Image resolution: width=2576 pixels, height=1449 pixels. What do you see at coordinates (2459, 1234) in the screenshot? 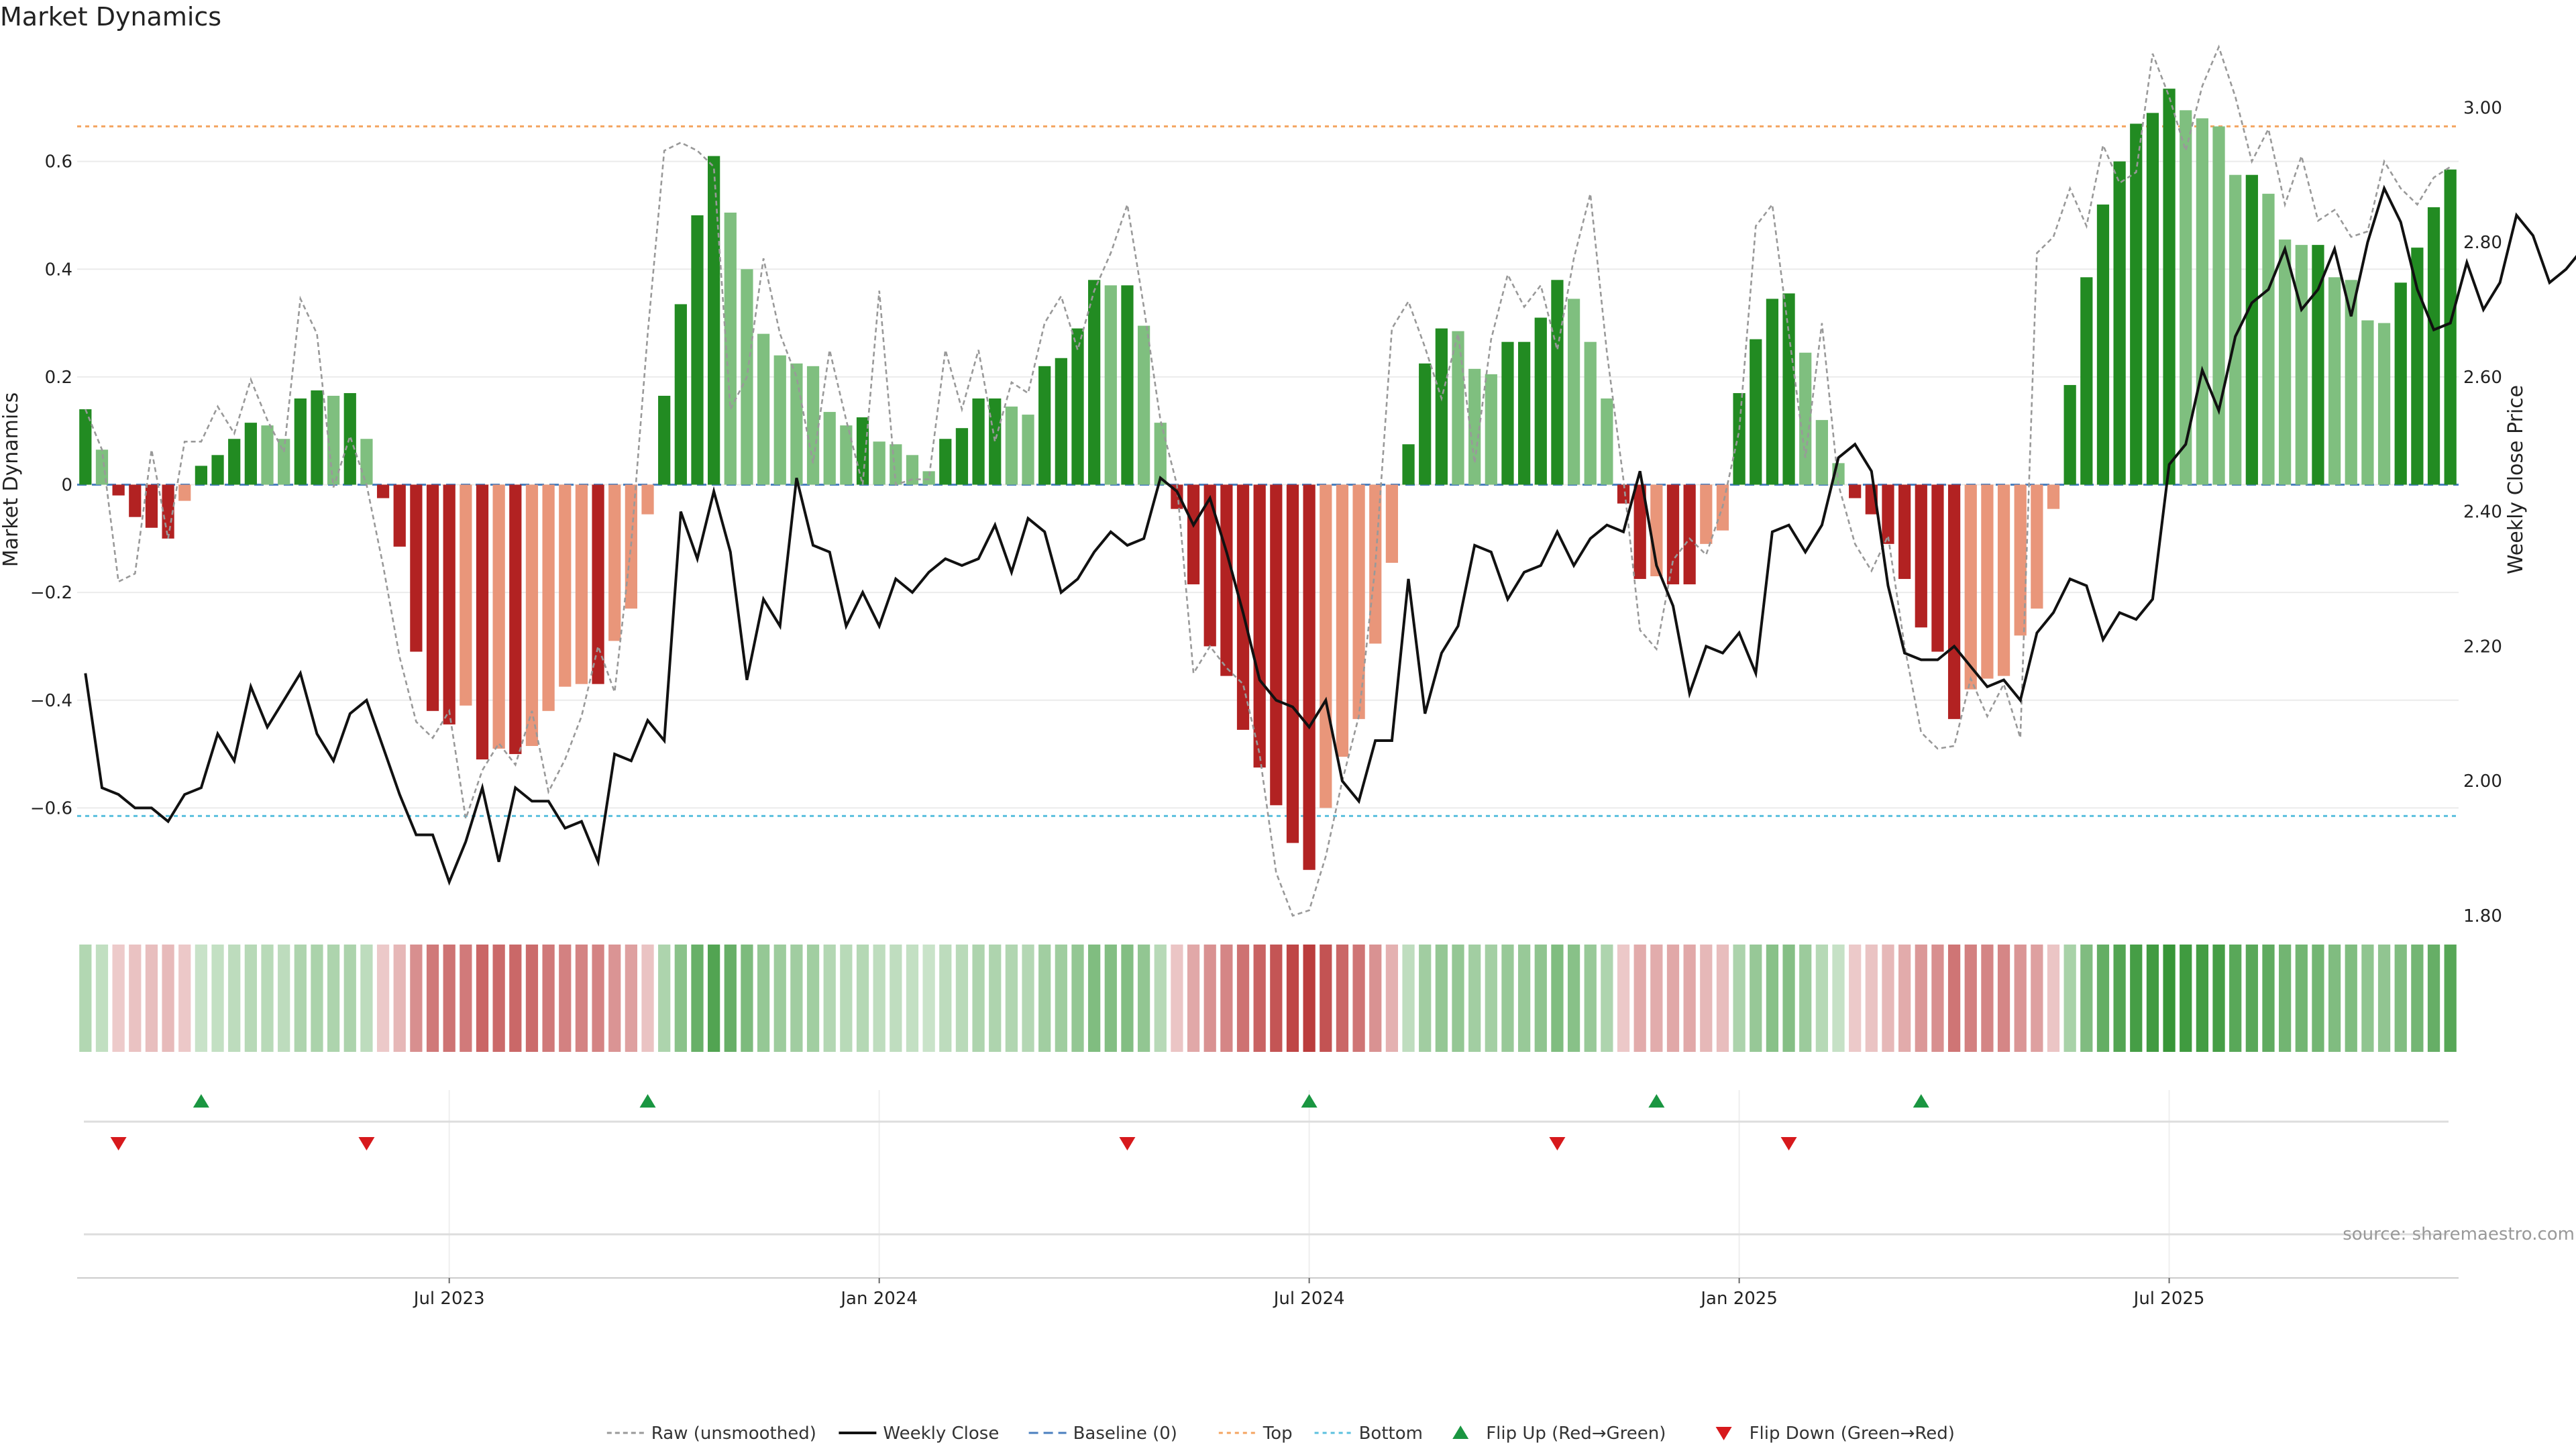
I see `source-note: source: sharemaestro.com` at bounding box center [2459, 1234].